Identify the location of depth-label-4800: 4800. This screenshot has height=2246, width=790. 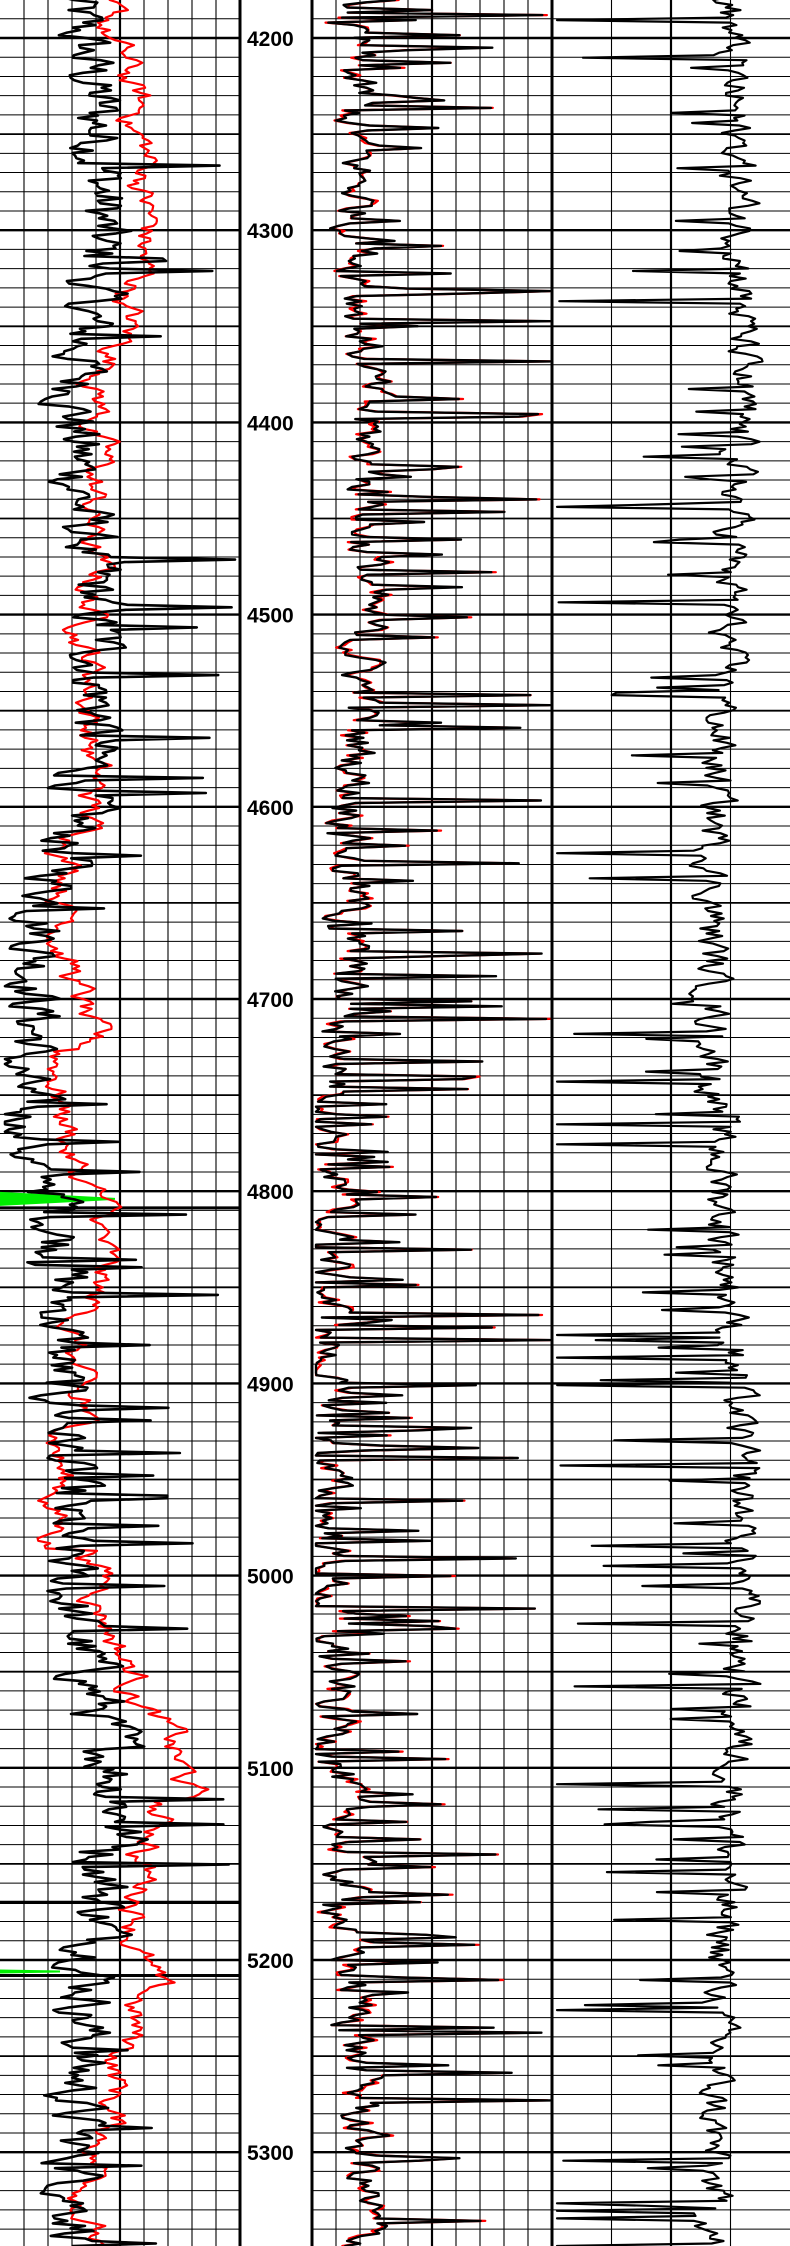
(270, 1192).